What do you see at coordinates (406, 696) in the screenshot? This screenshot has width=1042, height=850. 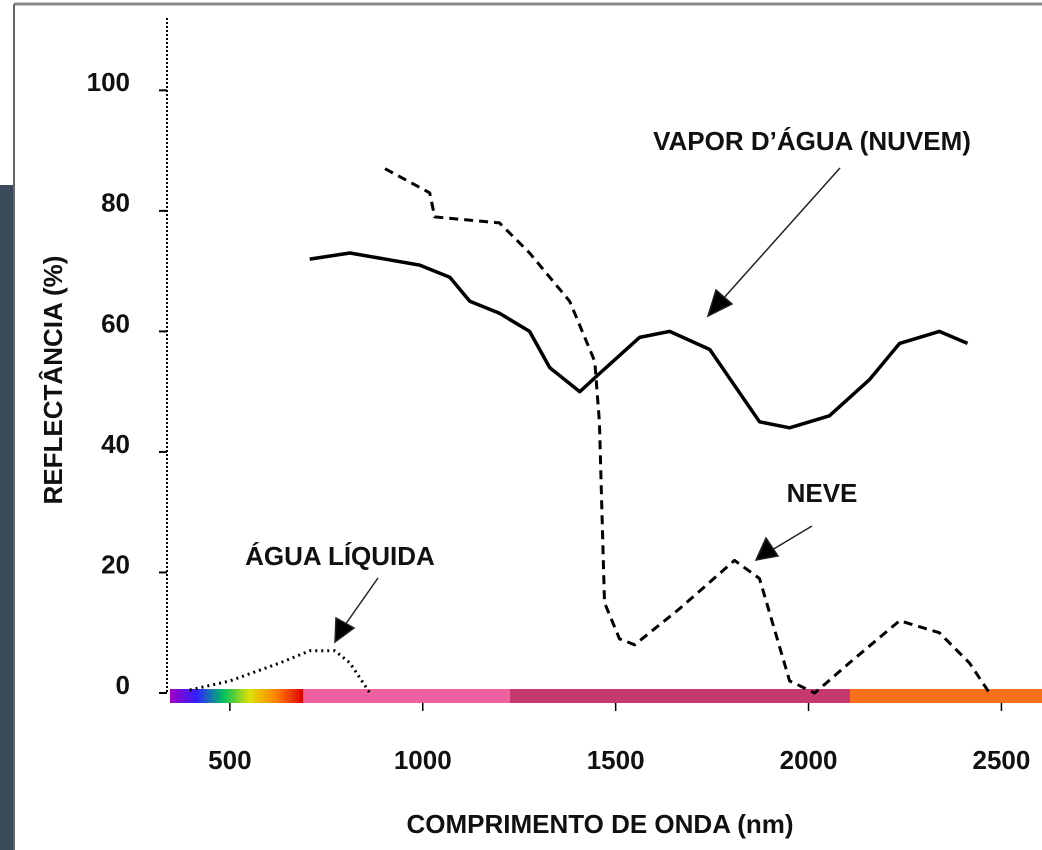 I see `nir-band` at bounding box center [406, 696].